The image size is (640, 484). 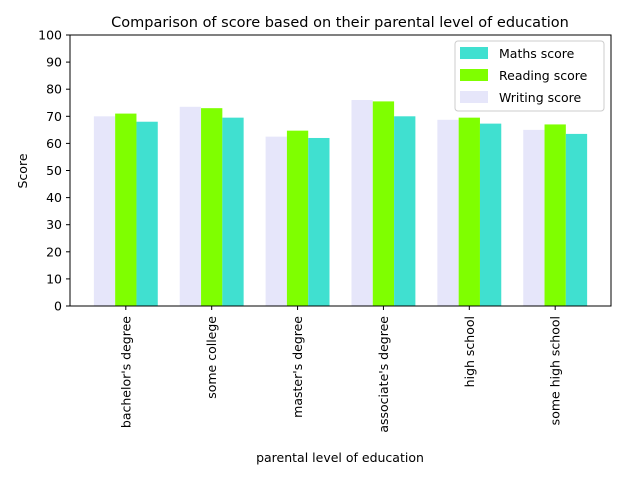 I want to click on legend: Maths score Reading score Writing score, so click(x=529, y=76).